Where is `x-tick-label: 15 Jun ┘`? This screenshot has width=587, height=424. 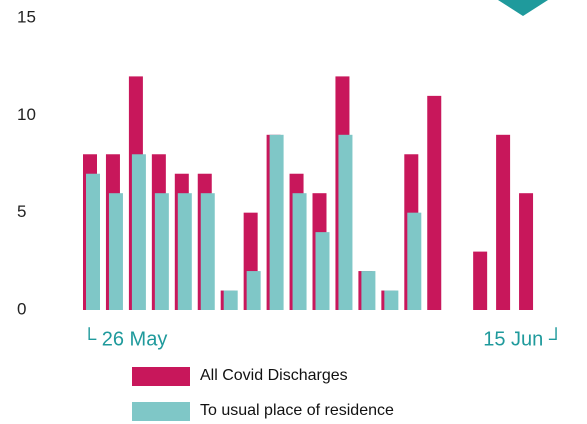
x-tick-label: 15 Jun ┘ is located at coordinates (523, 338).